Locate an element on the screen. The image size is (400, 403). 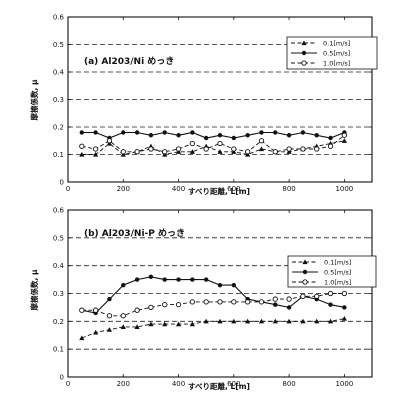
chart-a-ytick-label-4: 0.4 is located at coordinates (59, 73).